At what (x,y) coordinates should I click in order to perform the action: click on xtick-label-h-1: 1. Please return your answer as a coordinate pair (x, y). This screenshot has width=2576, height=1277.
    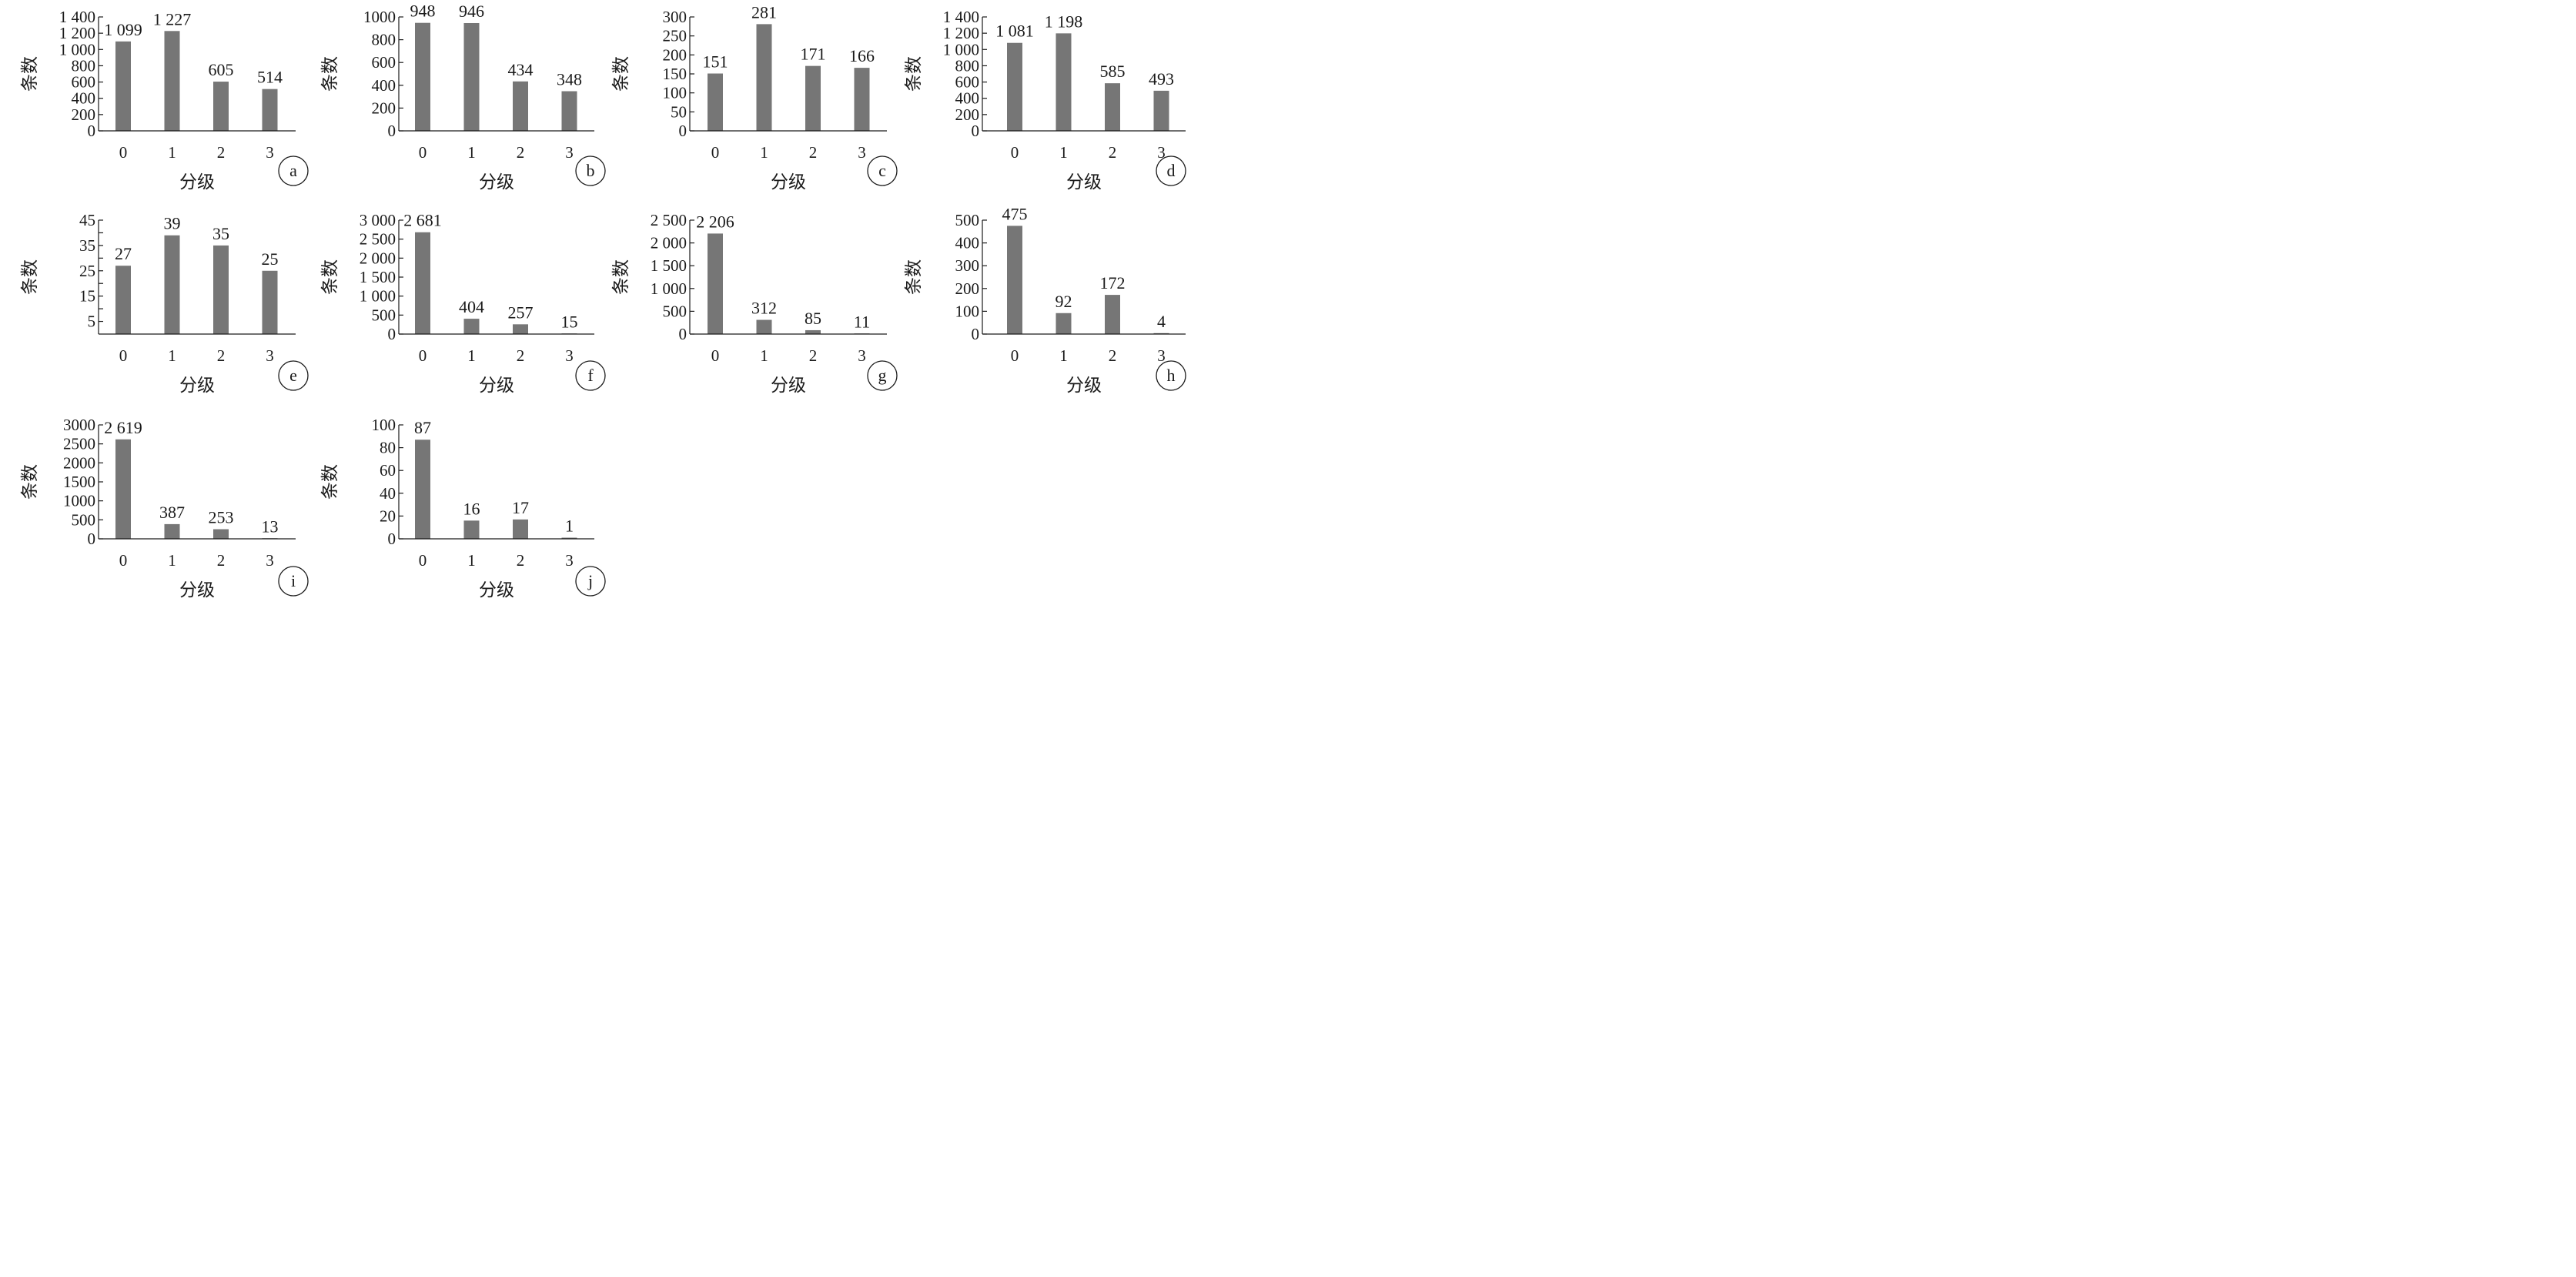
    Looking at the image, I should click on (1063, 355).